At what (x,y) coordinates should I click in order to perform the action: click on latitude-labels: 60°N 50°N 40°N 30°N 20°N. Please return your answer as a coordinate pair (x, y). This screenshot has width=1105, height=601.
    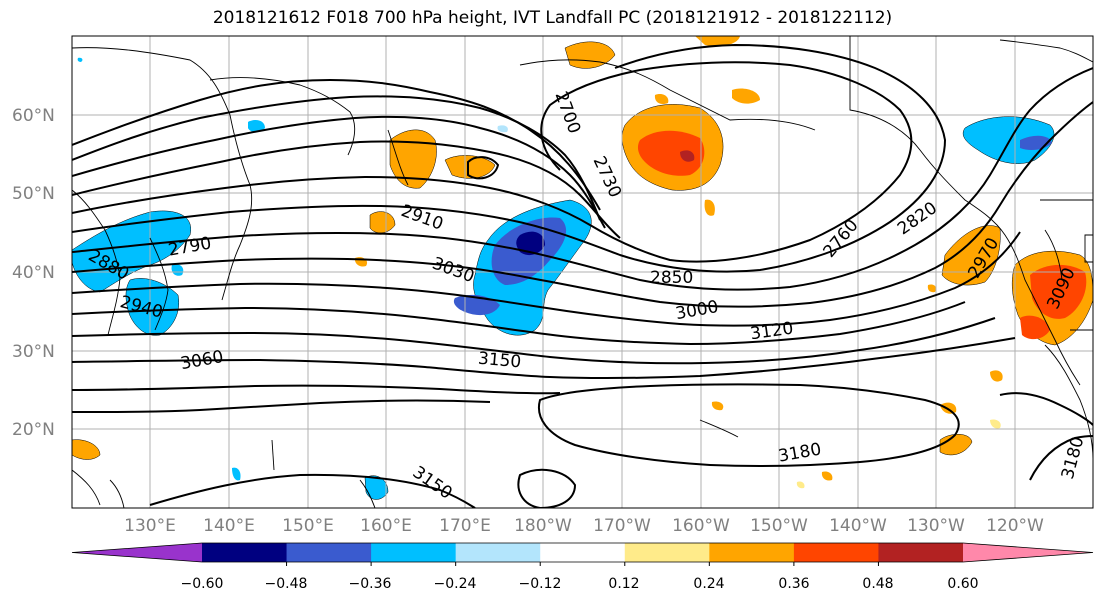
    Looking at the image, I should click on (33, 273).